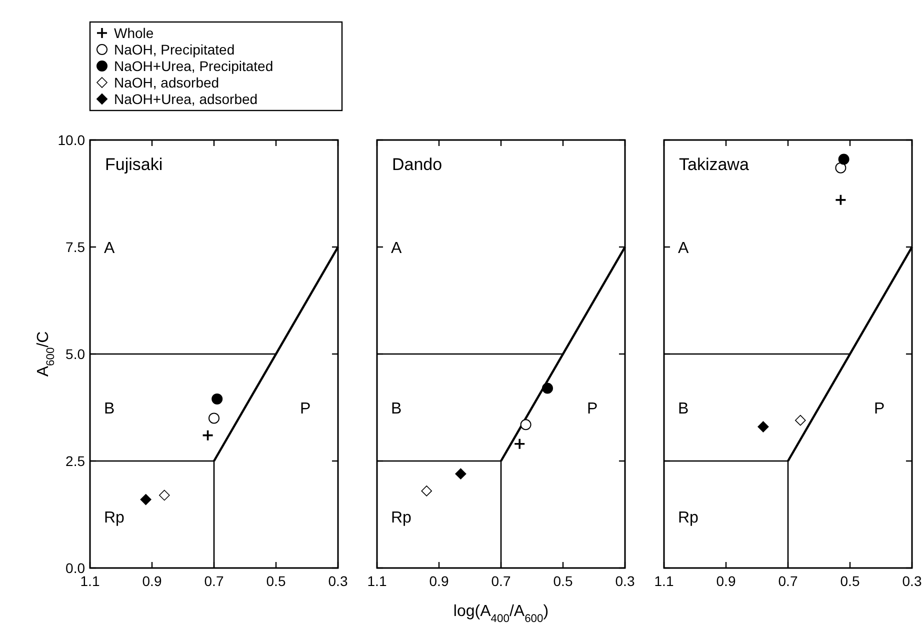 This screenshot has height=624, width=922. Describe the element at coordinates (714, 164) in the screenshot. I see `text: Takizawa` at that location.